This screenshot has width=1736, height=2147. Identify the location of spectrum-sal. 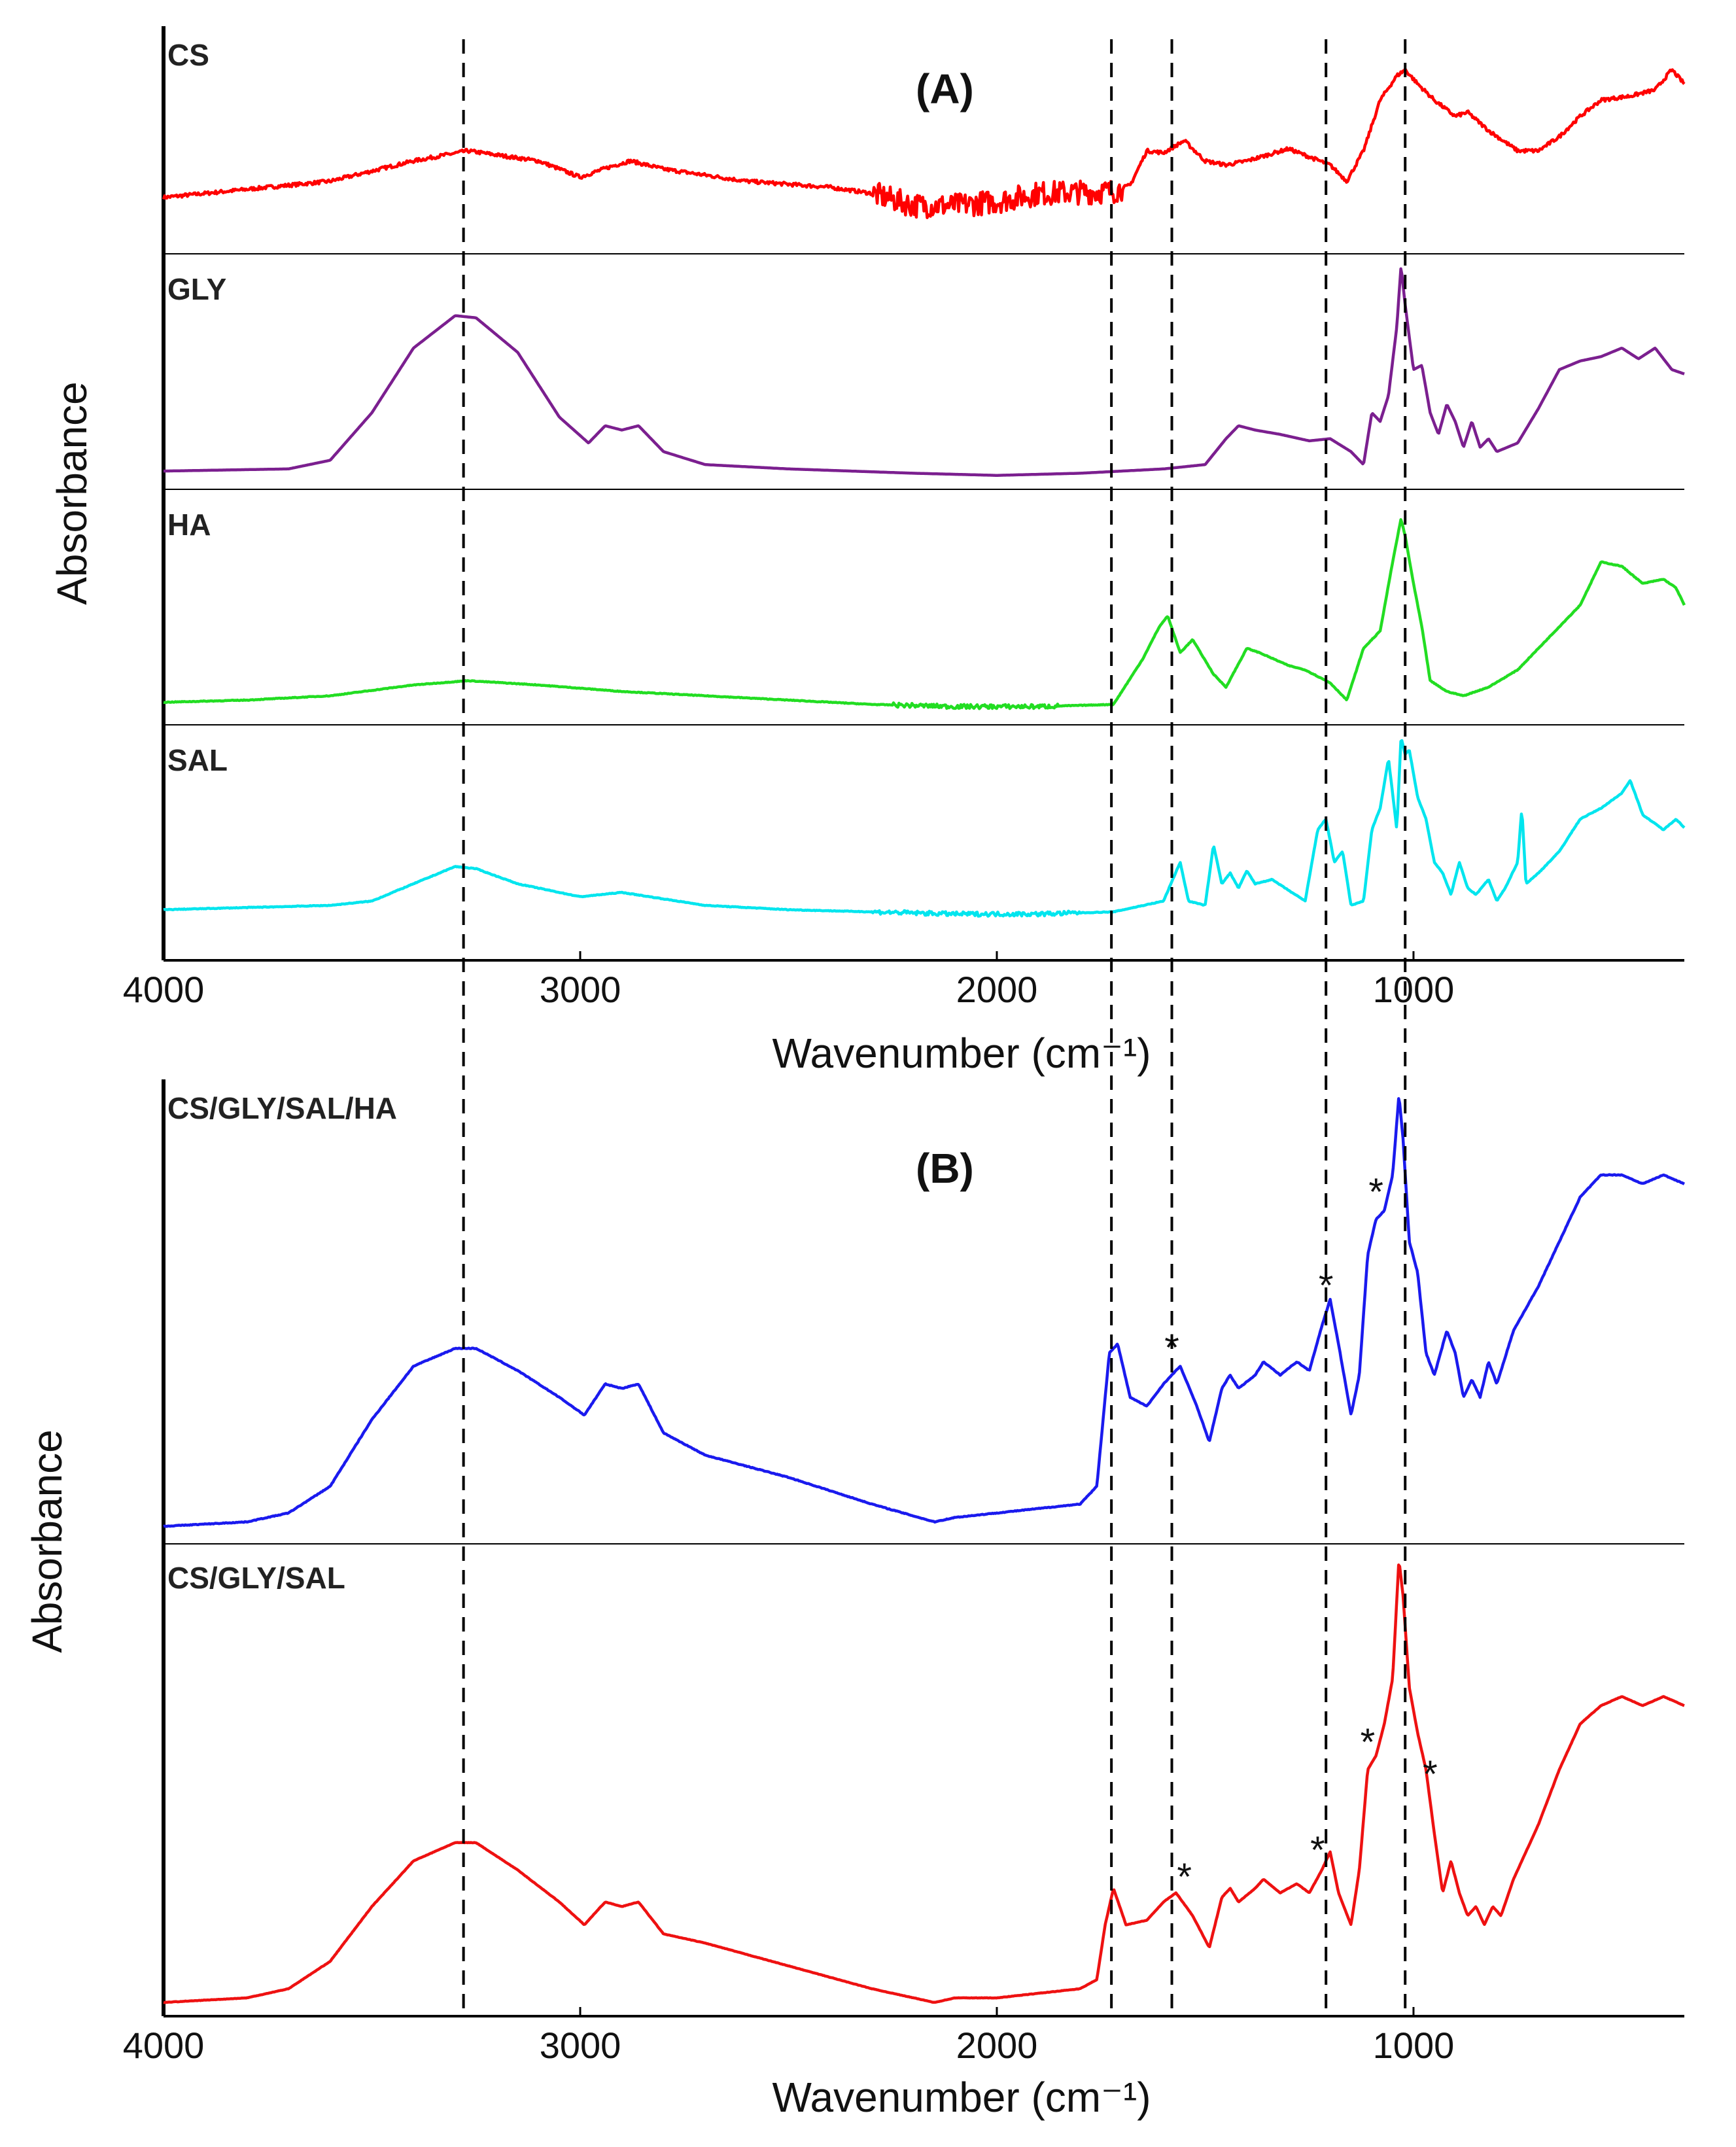
(925, 828).